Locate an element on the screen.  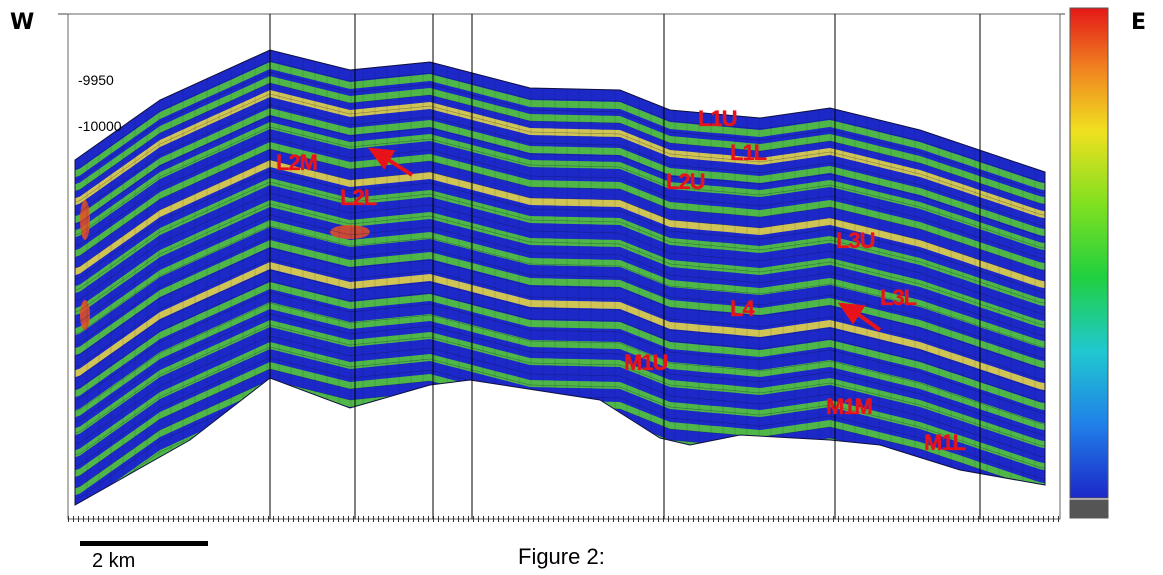
east-label: E is located at coordinates (1139, 22).